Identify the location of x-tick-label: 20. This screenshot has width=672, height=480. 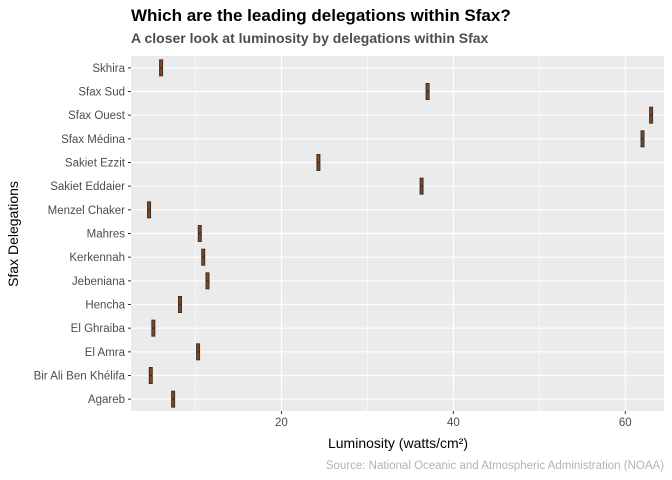
(281, 423).